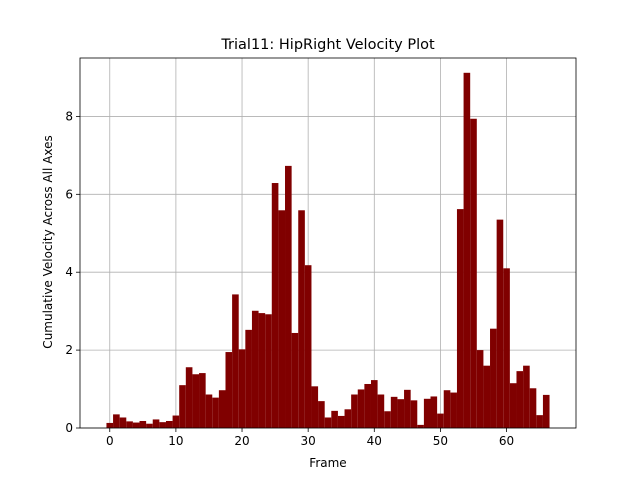 This screenshot has height=484, width=640. What do you see at coordinates (175, 441) in the screenshot?
I see `x-tick-label: 10` at bounding box center [175, 441].